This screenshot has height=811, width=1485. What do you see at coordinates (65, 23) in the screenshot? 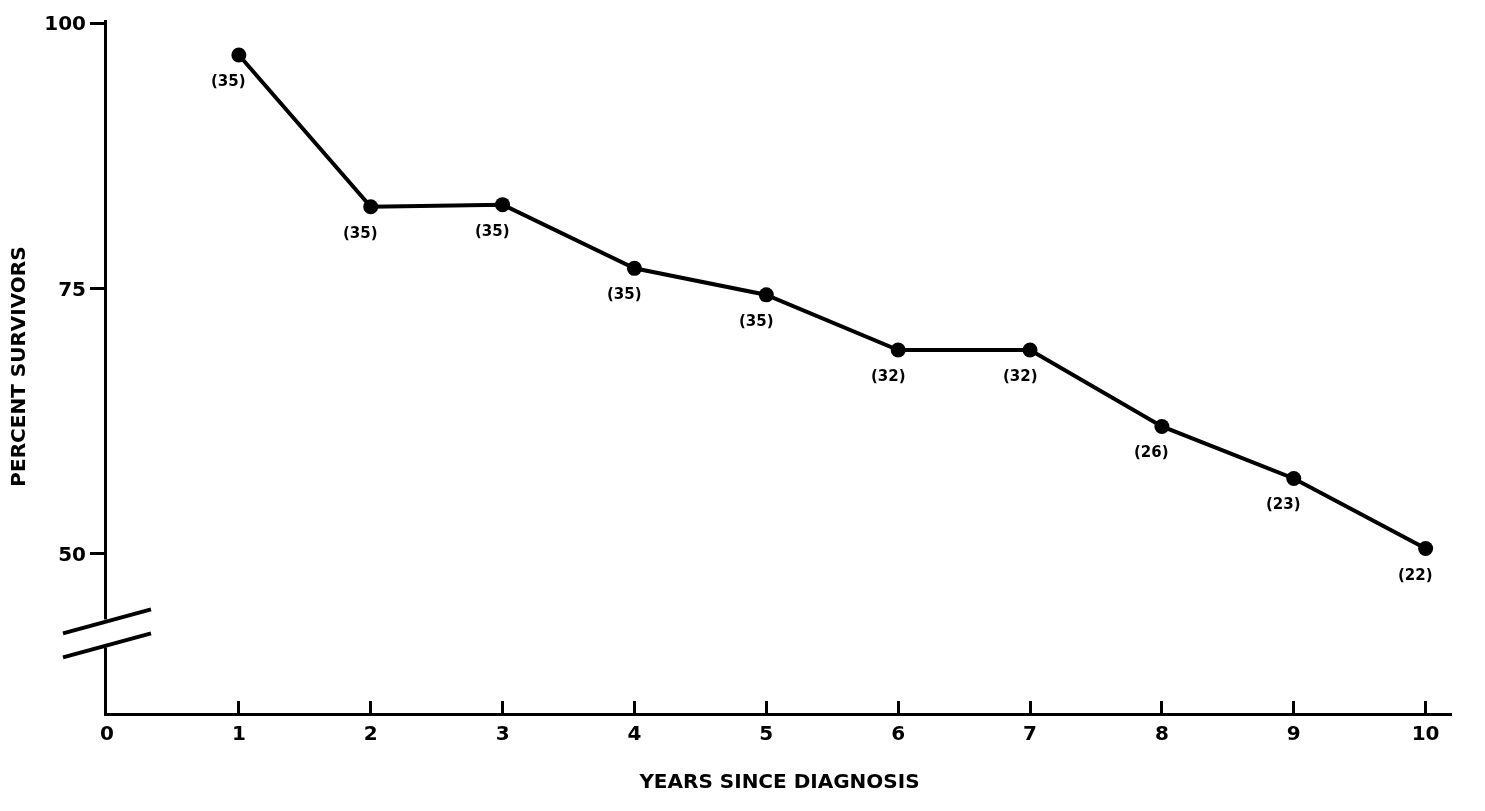
I see `y-tick-label: 100` at bounding box center [65, 23].